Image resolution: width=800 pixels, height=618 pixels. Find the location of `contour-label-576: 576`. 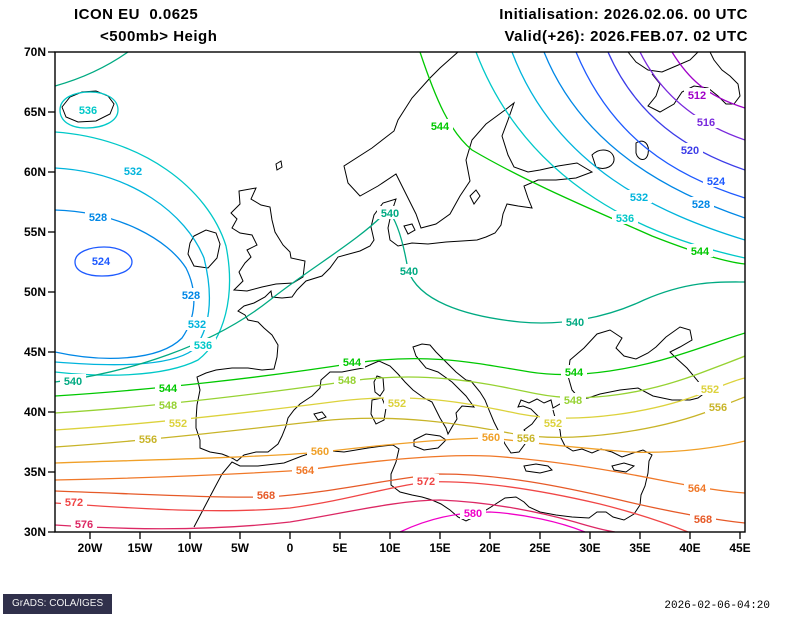

contour-label-576: 576 is located at coordinates (84, 524).